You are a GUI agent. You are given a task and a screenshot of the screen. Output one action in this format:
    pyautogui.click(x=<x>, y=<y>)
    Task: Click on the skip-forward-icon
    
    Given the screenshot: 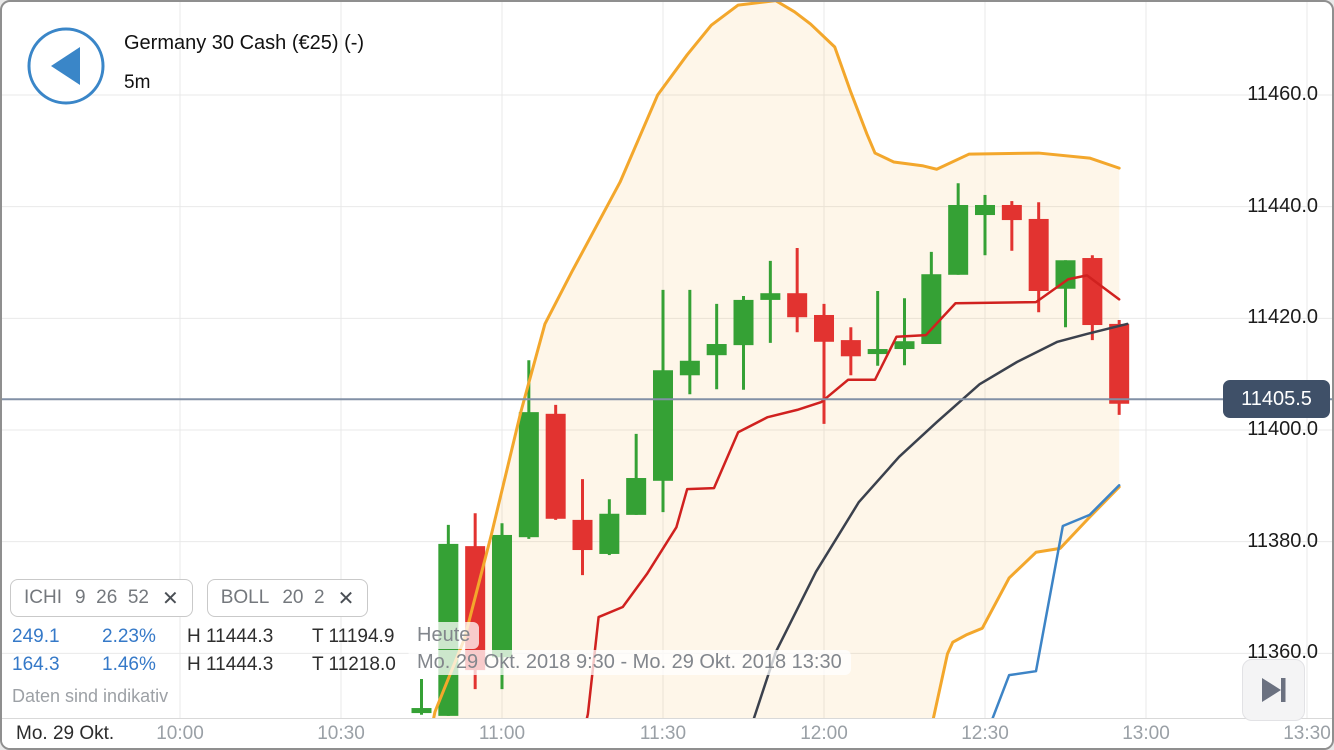 What is the action you would take?
    pyautogui.click(x=1273, y=690)
    